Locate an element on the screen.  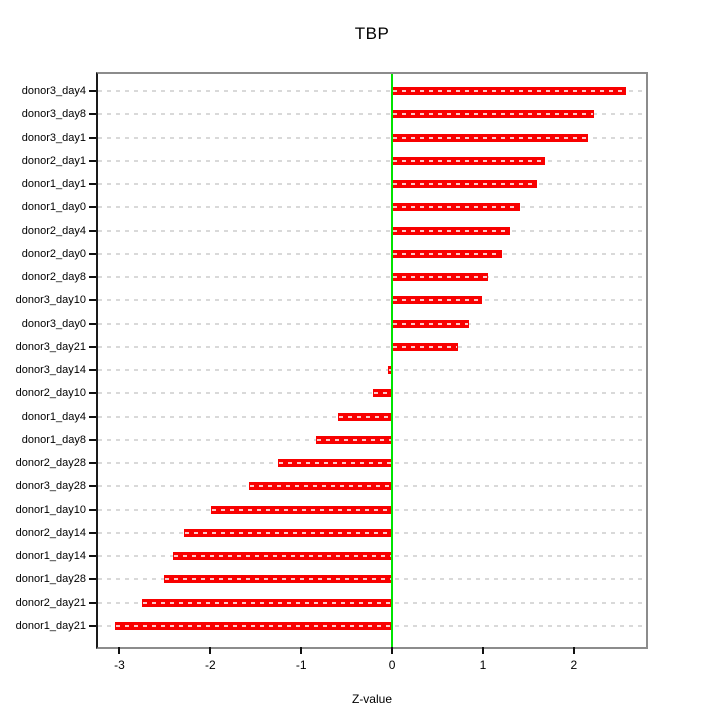
y-axis-label: donor1_day1 is located at coordinates (53, 184).